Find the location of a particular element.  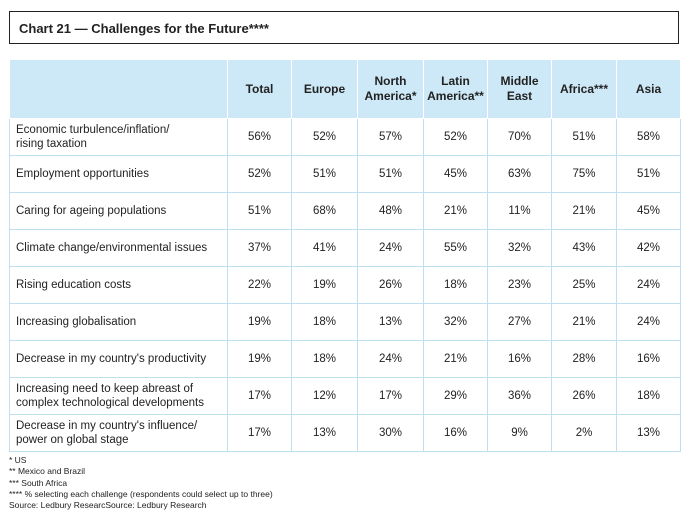

table-cell: 57% is located at coordinates (390, 137).